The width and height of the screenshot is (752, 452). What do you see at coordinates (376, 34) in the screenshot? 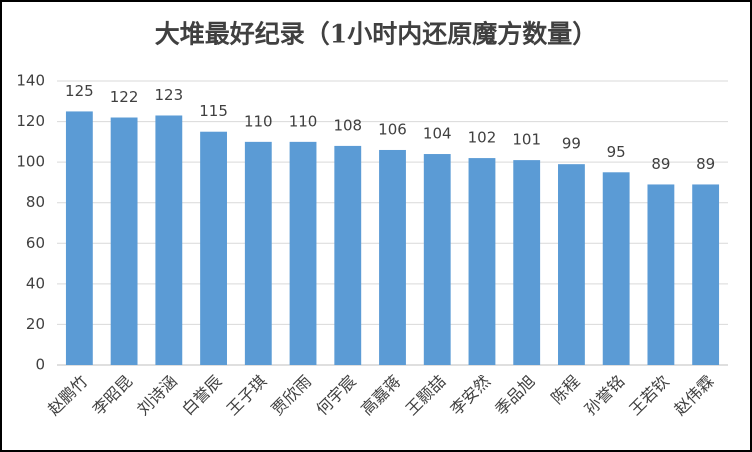
I see `chart-title: 大堆最好纪录（1小时内还原魔方数量）` at bounding box center [376, 34].